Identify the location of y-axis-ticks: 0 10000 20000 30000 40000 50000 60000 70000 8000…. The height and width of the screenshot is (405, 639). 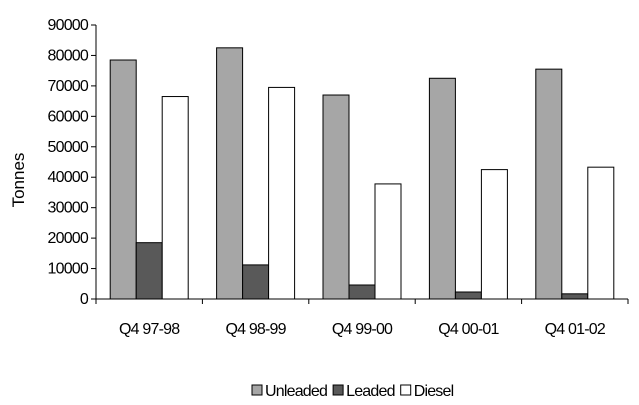
(72, 162).